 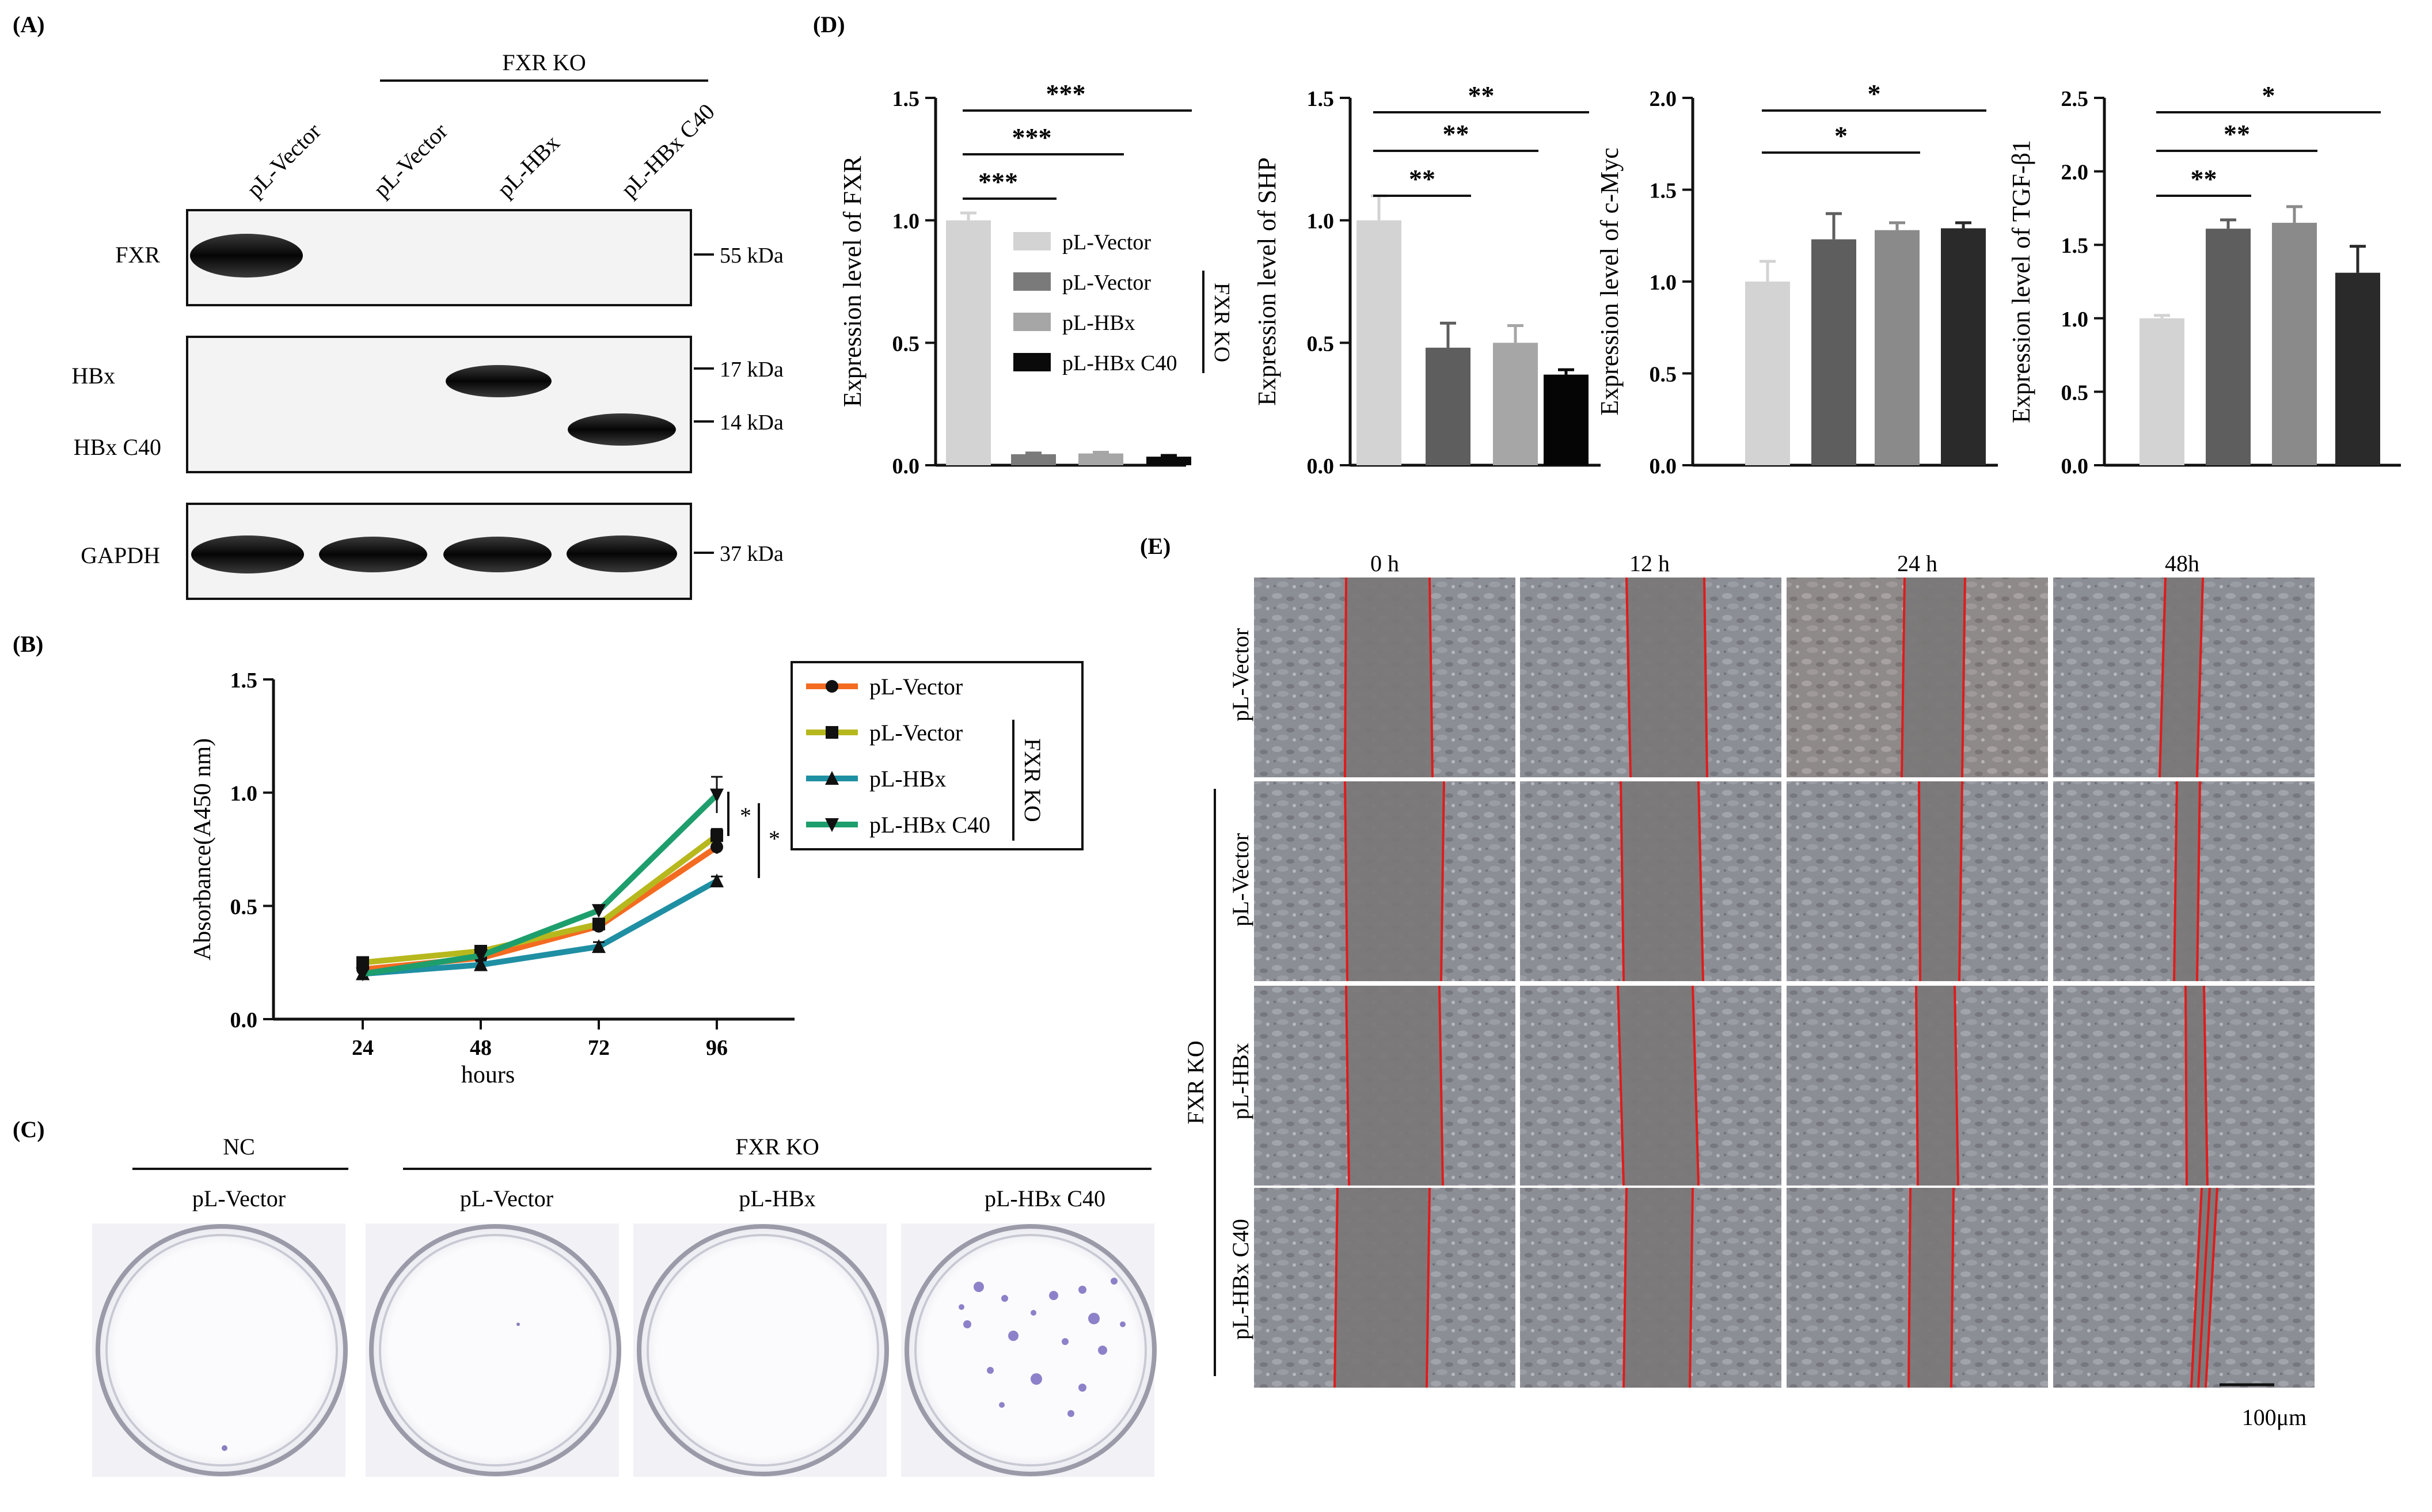 I want to click on marker-14kda: 14 kDa, so click(x=752, y=423).